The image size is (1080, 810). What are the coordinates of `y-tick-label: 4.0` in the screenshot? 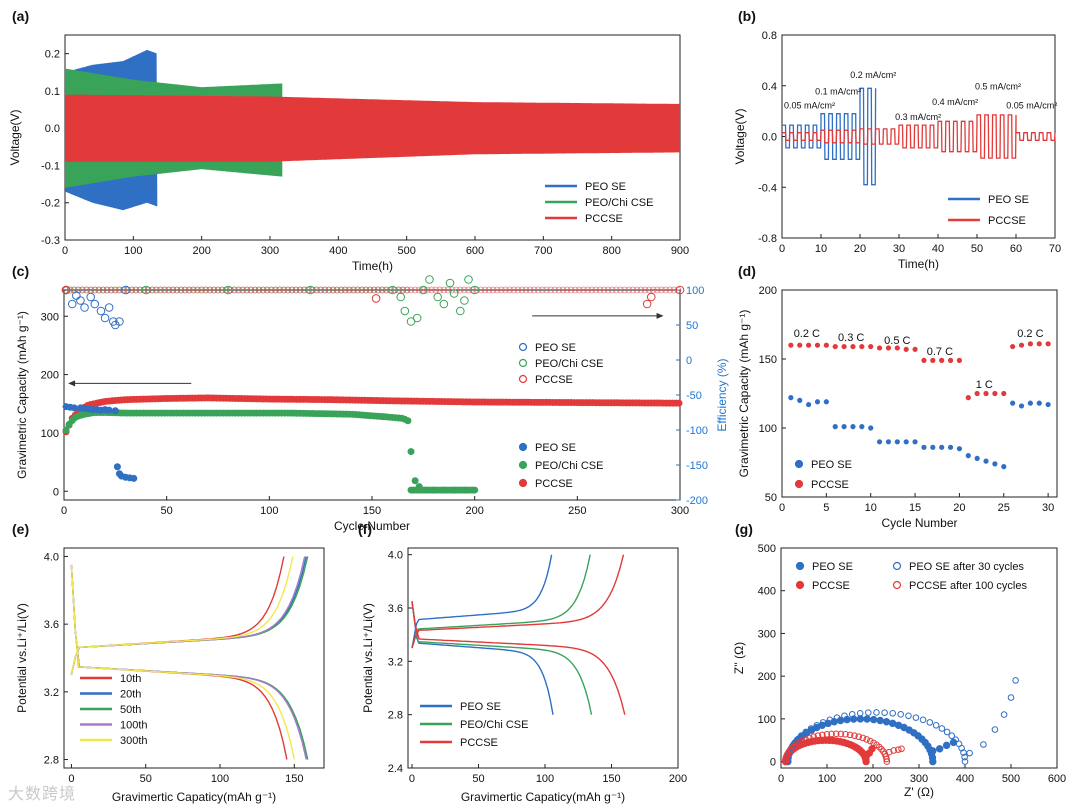 It's located at (51, 557).